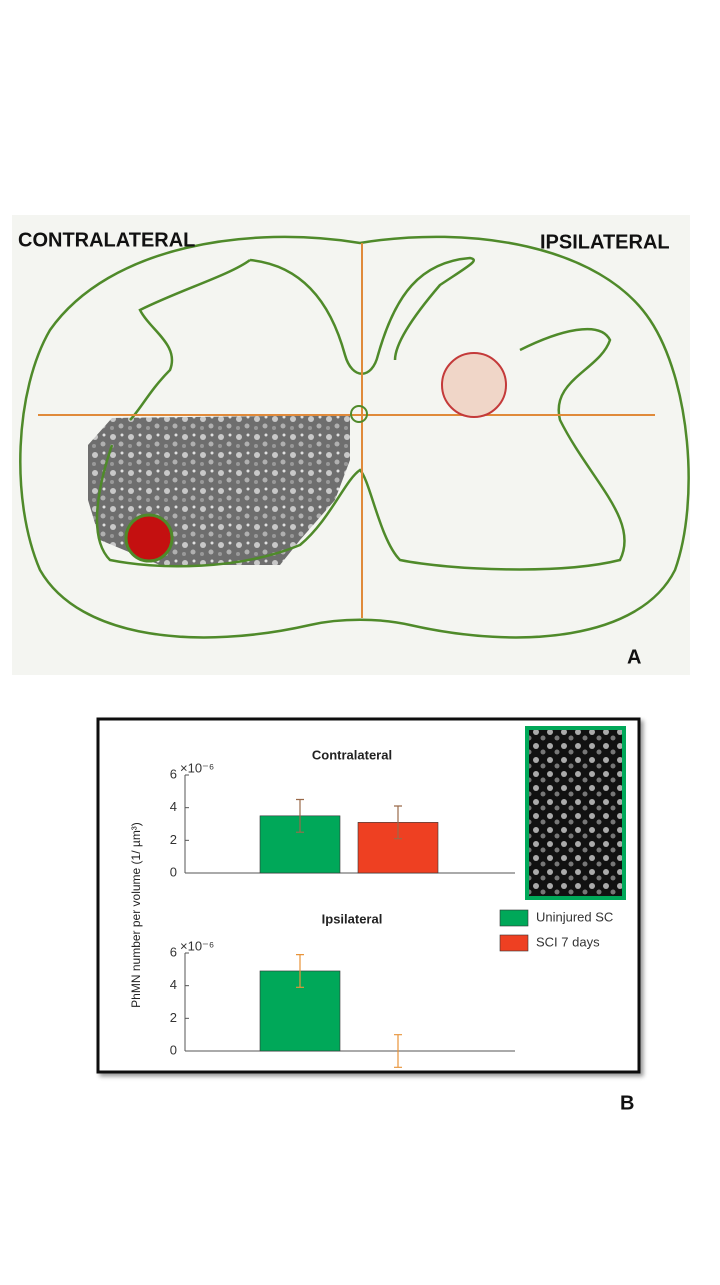 Image resolution: width=720 pixels, height=1285 pixels. What do you see at coordinates (474, 385) in the screenshot?
I see `lesion-marker` at bounding box center [474, 385].